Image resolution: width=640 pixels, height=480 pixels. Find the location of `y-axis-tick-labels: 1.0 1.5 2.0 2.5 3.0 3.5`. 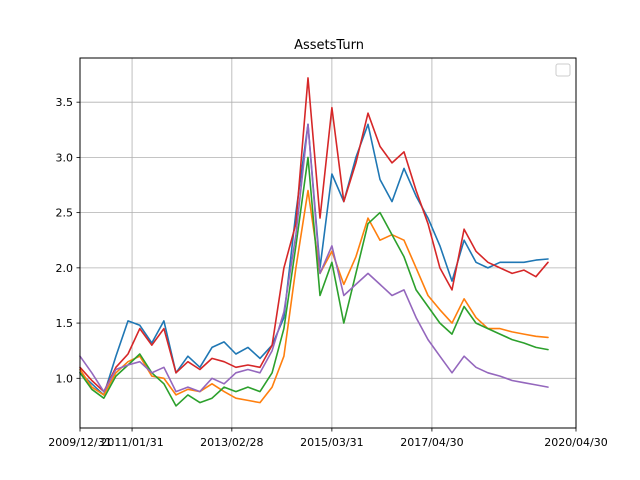

y-axis-tick-labels: 1.0 1.5 2.0 2.5 3.0 3.5 is located at coordinates (65, 240).